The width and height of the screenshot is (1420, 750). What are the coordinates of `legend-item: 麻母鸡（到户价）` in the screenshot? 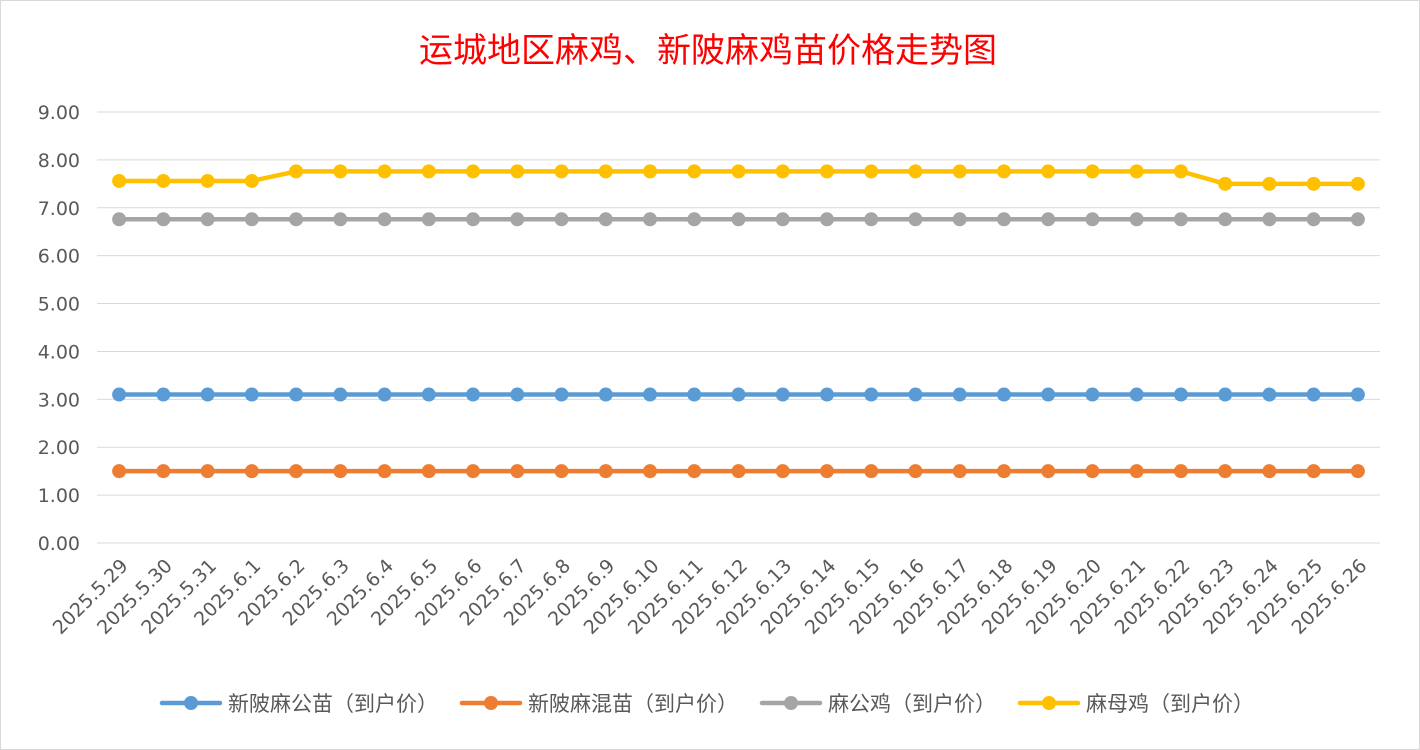 It's located at (1135, 704).